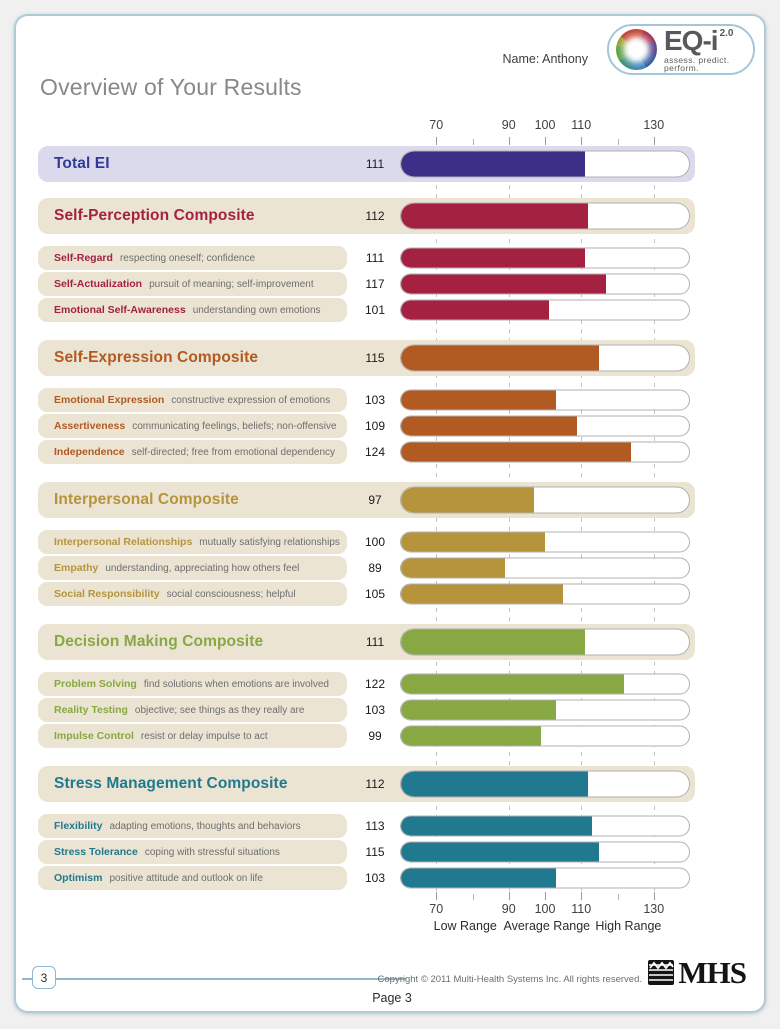 This screenshot has height=1029, width=780. I want to click on scale-label: Self-Actualization, so click(98, 284).